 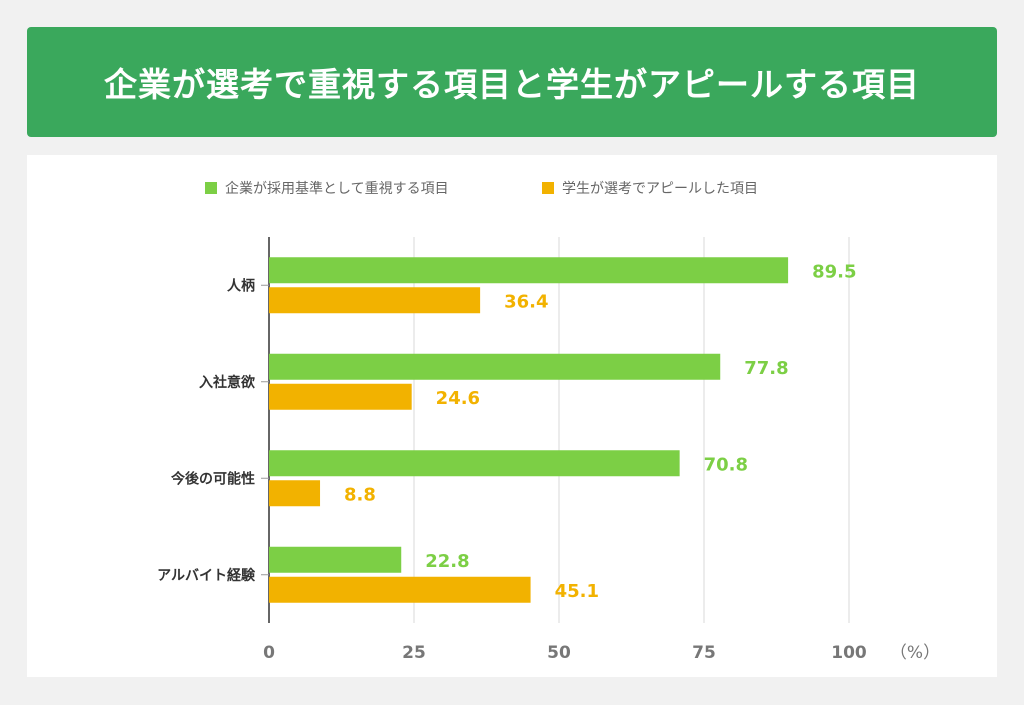 I want to click on category-label: アルバイト経験, so click(x=206, y=575).